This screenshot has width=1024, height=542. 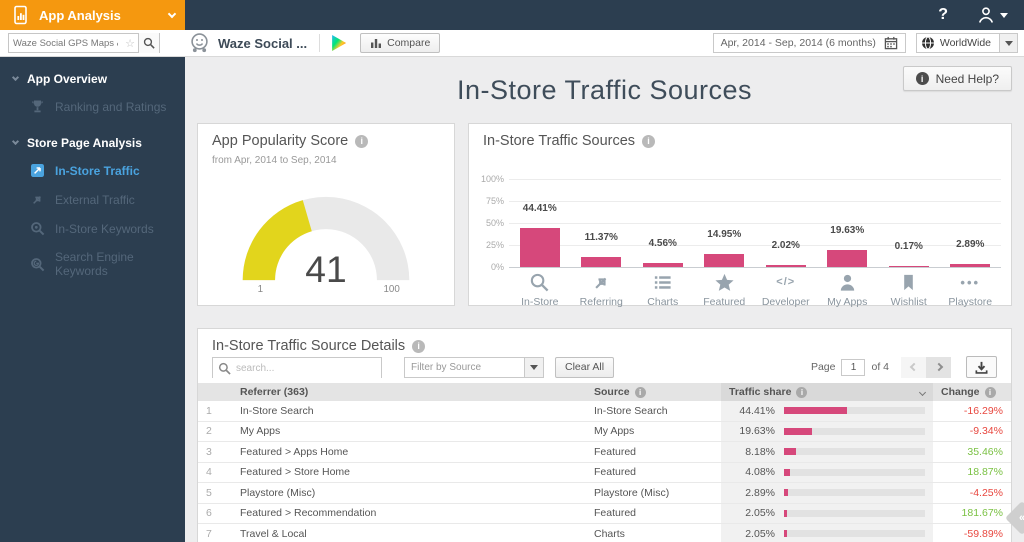 What do you see at coordinates (602, 290) in the screenshot?
I see `category-referring: Referring` at bounding box center [602, 290].